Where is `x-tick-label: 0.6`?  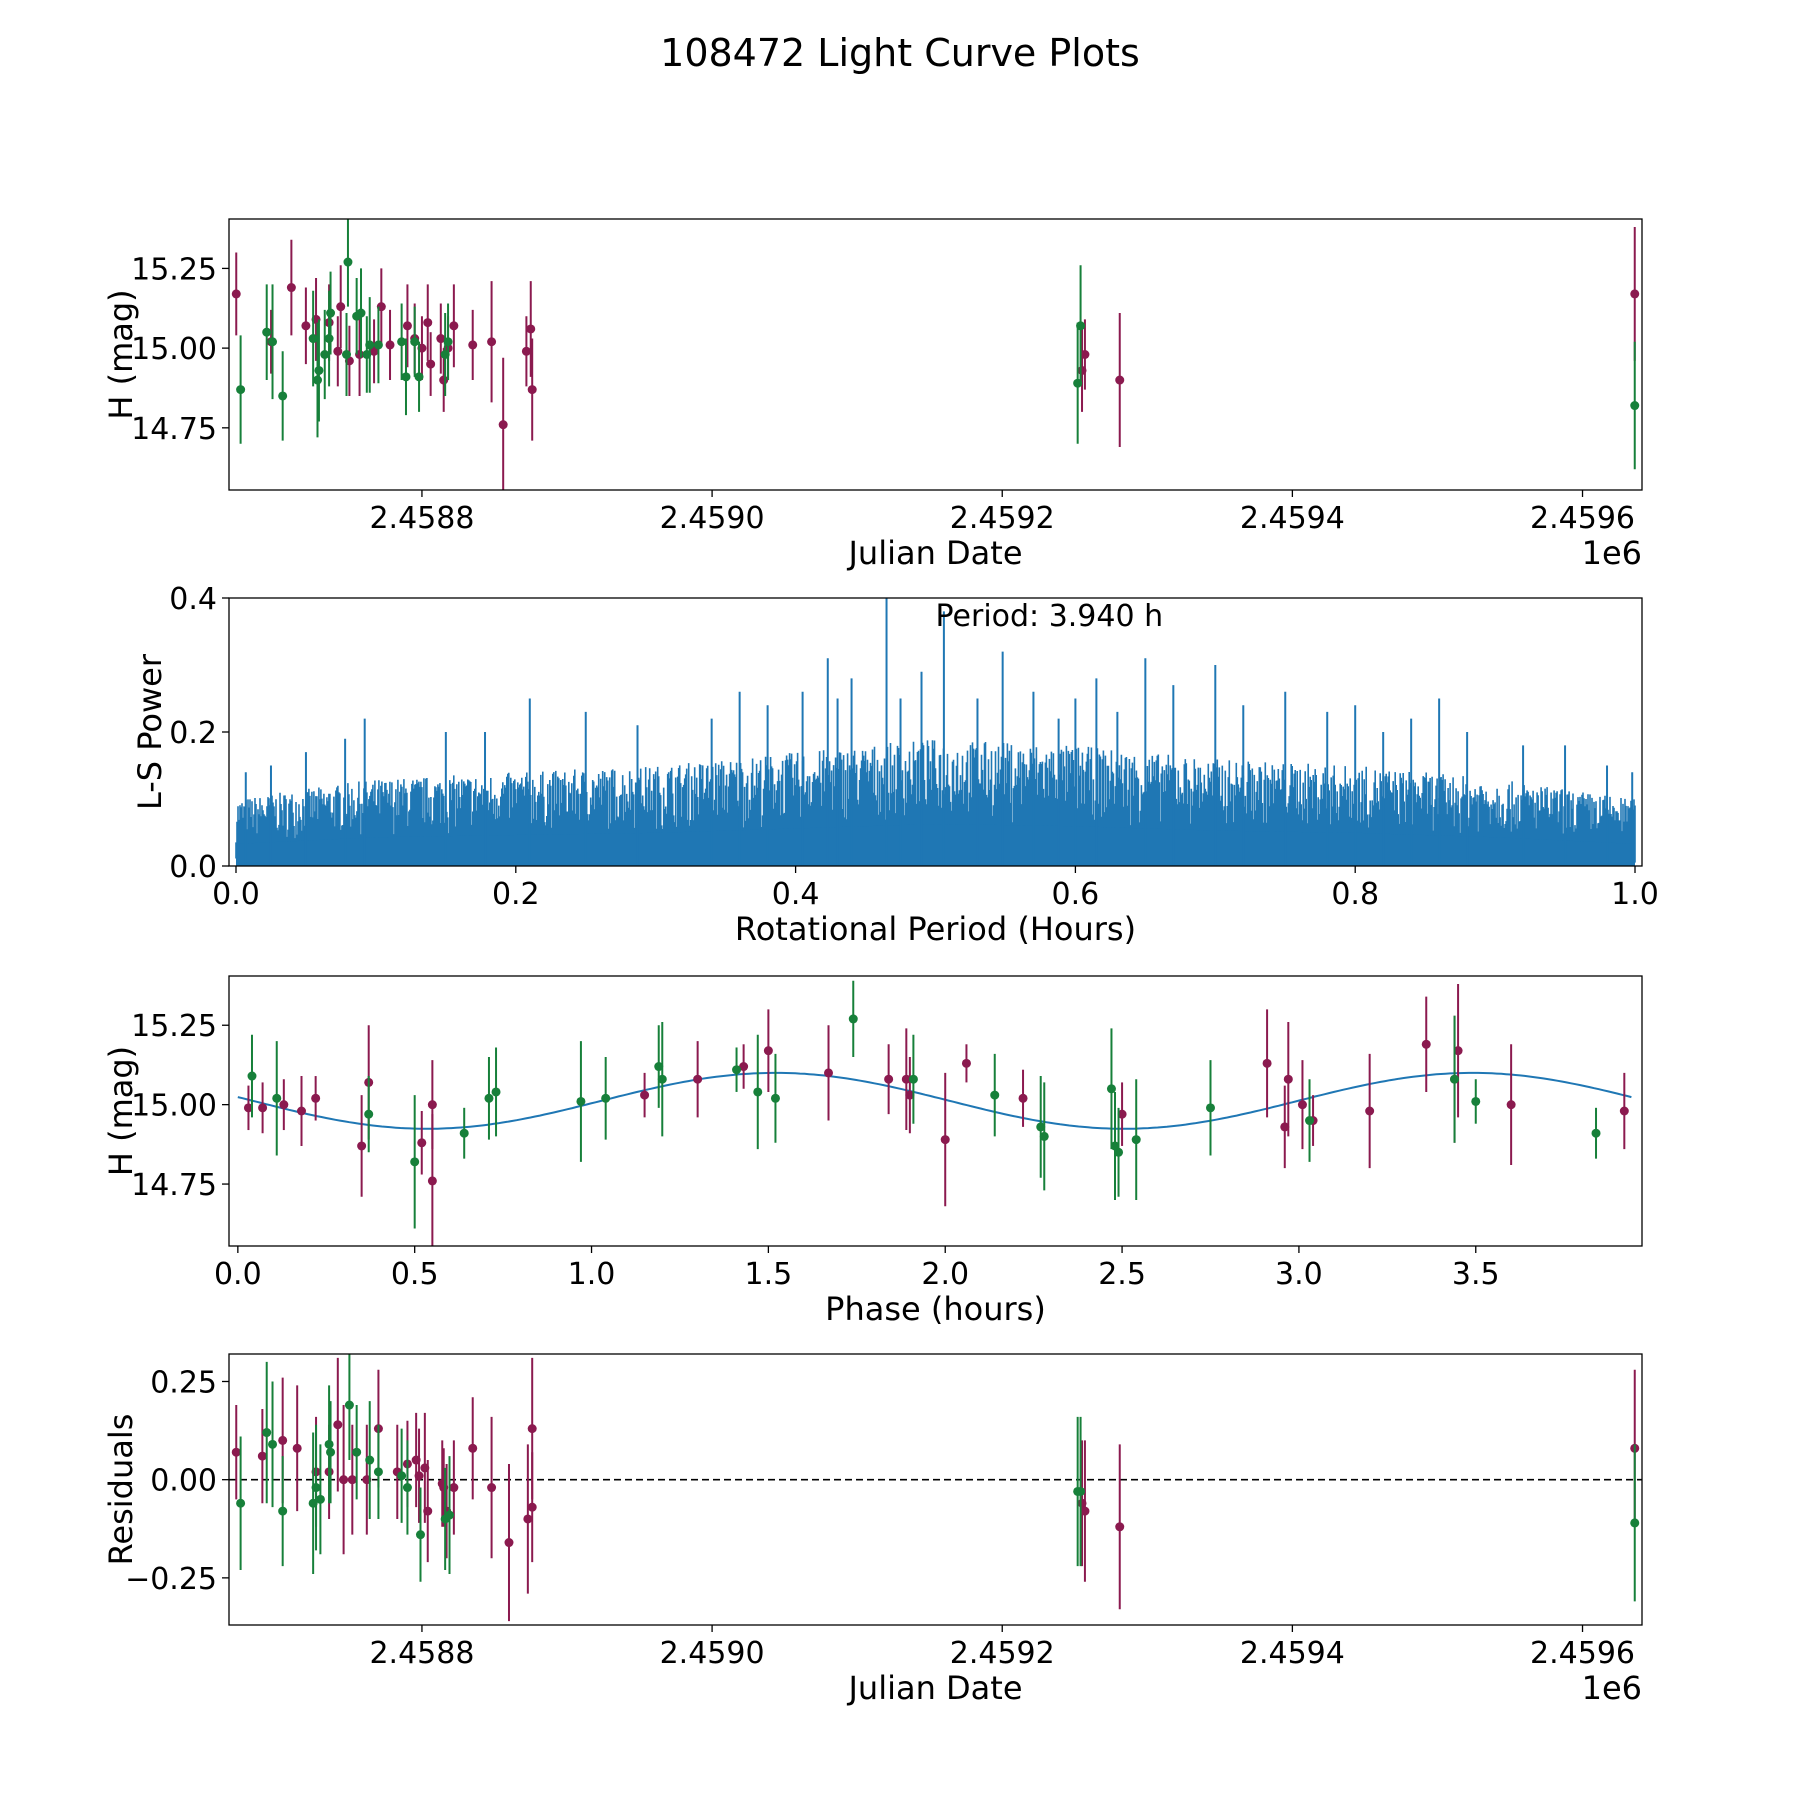
x-tick-label: 0.6 is located at coordinates (1076, 894).